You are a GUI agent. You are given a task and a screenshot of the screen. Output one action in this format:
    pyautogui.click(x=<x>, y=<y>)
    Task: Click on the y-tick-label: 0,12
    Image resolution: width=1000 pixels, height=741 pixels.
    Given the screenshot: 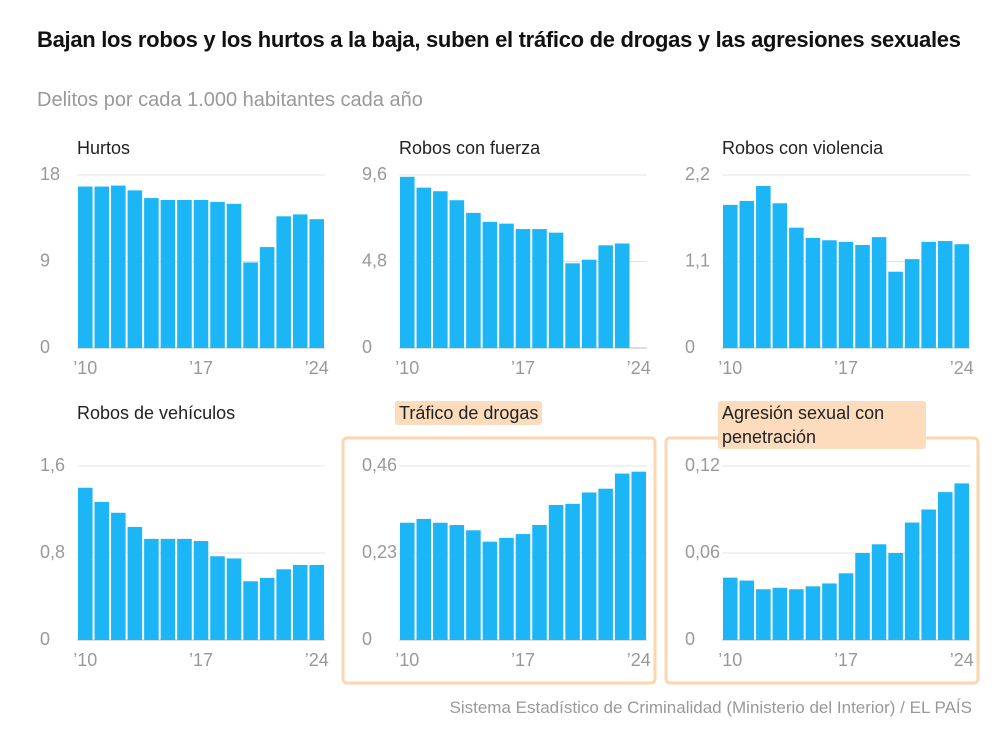 What is the action you would take?
    pyautogui.click(x=702, y=465)
    